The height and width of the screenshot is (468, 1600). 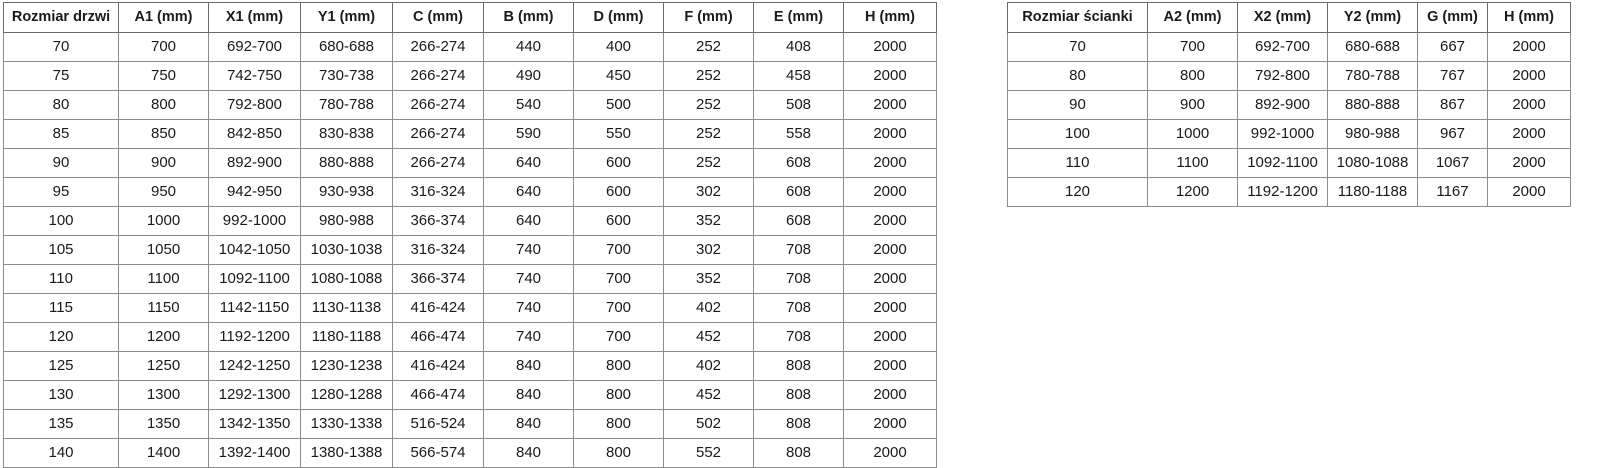 I want to click on table-cell: 950, so click(x=163, y=192).